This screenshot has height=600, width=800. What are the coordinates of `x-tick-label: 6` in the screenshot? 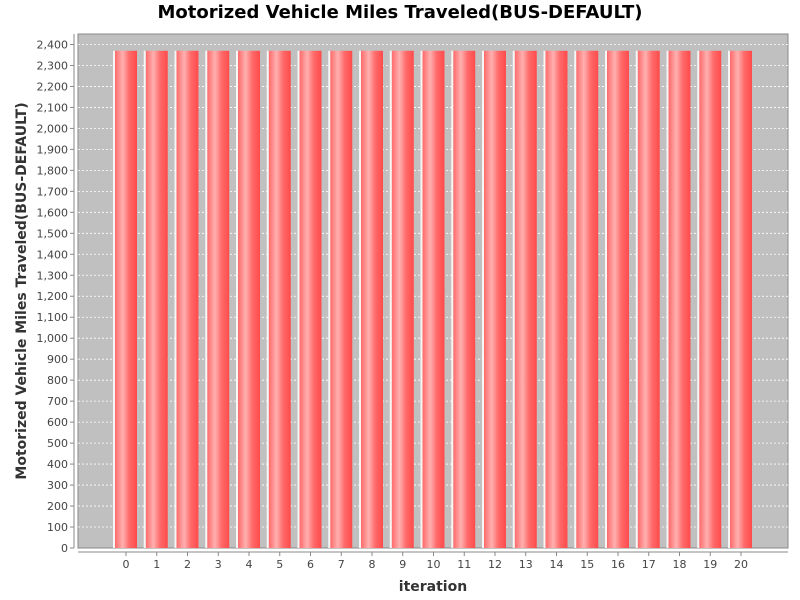 It's located at (310, 564).